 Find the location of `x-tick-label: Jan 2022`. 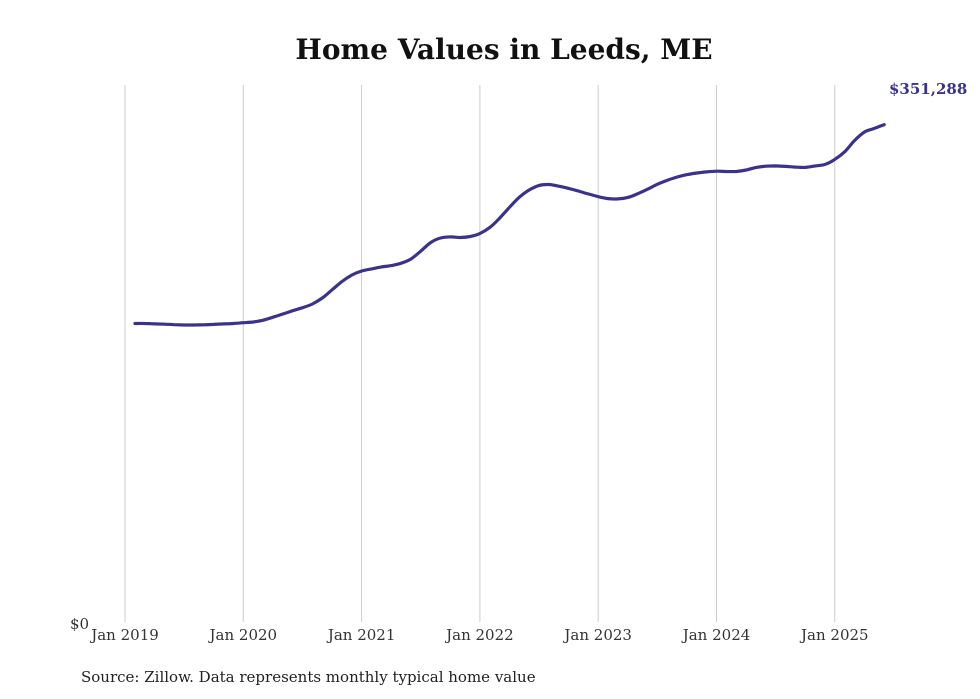

x-tick-label: Jan 2022 is located at coordinates (479, 635).